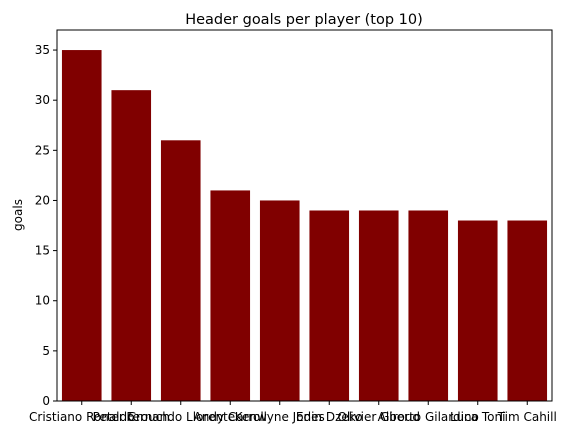 The height and width of the screenshot is (439, 562). Describe the element at coordinates (42, 150) in the screenshot. I see `y-tick-label: 25` at that location.